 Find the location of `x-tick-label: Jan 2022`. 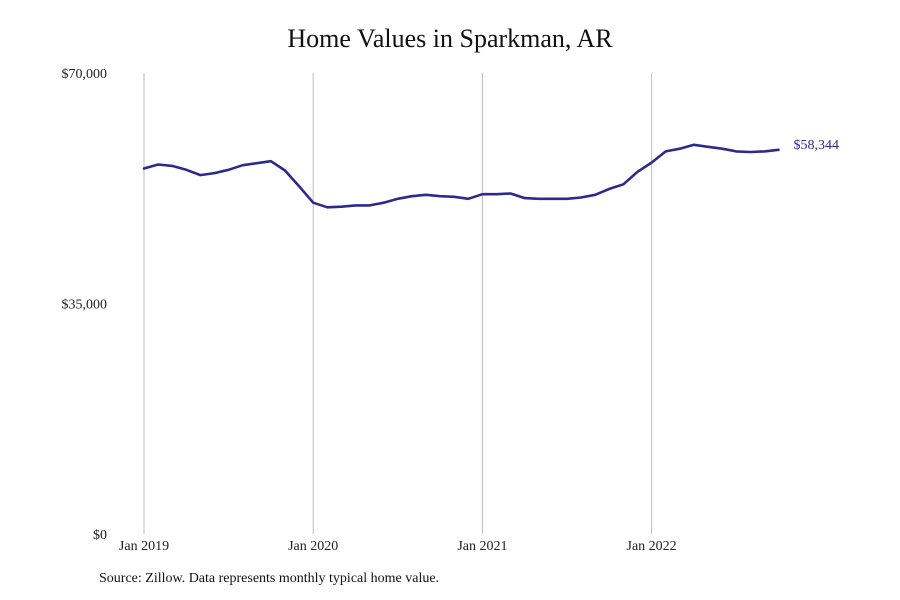

x-tick-label: Jan 2022 is located at coordinates (652, 546).